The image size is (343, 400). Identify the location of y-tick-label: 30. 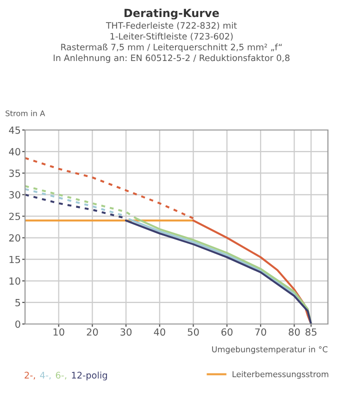
(14, 194).